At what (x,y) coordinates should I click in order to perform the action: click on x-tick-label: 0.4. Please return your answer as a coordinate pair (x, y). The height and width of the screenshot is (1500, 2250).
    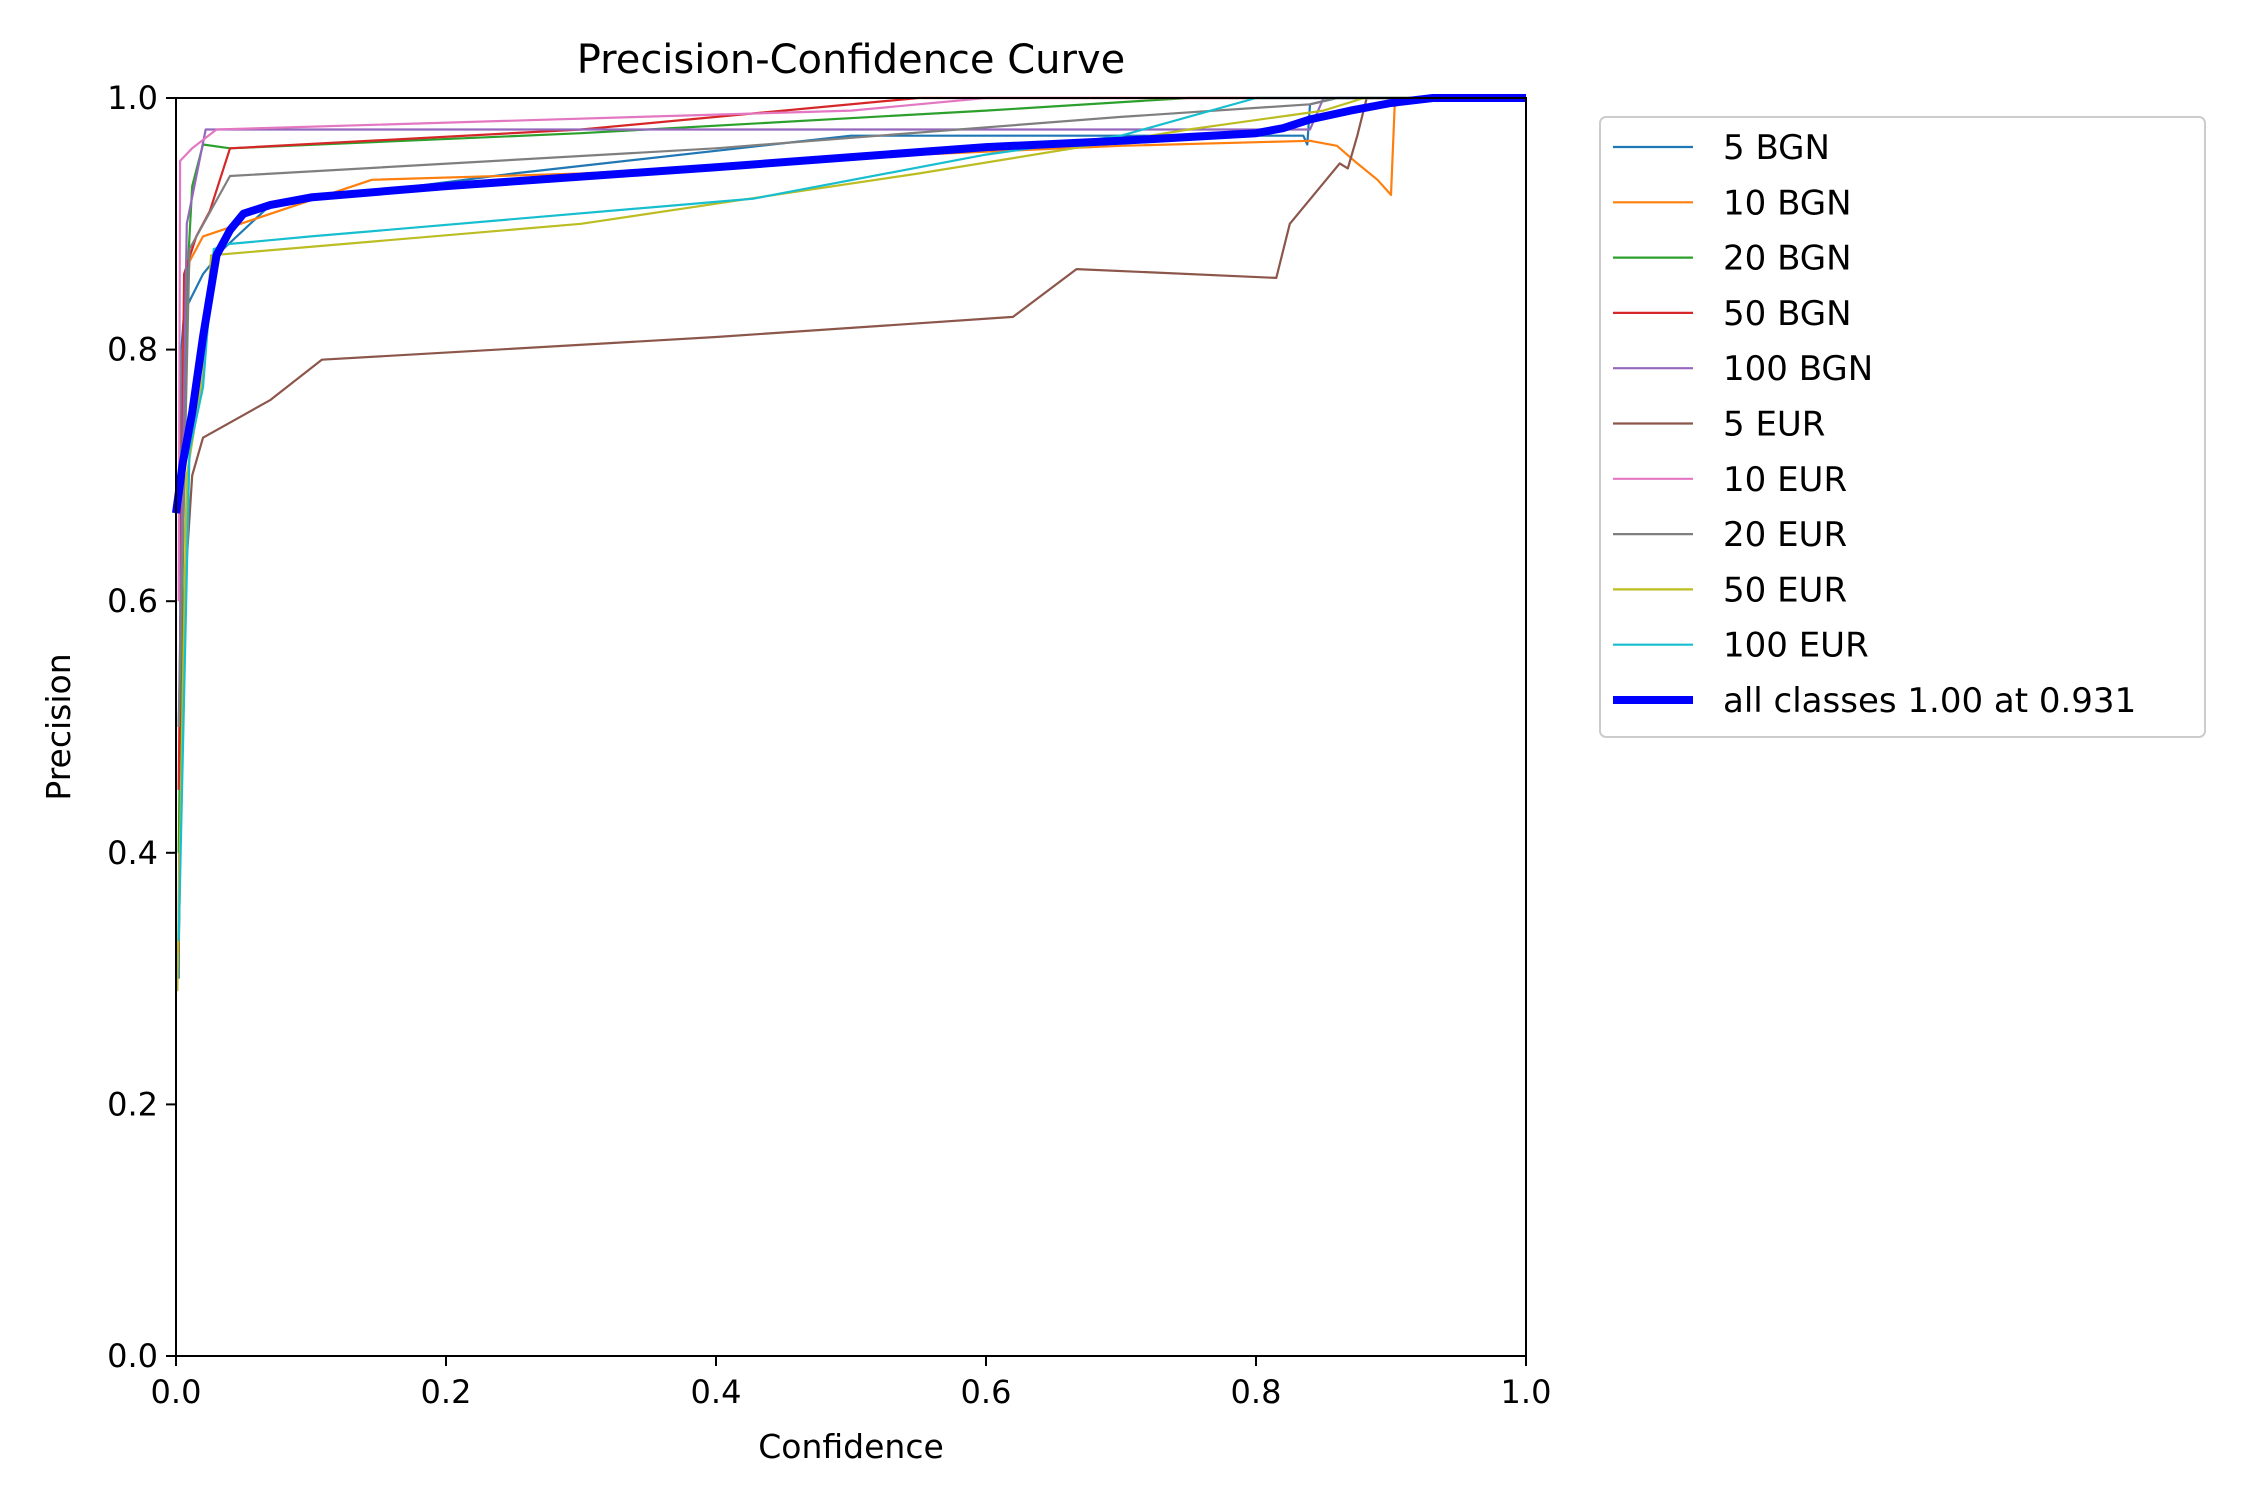
    Looking at the image, I should click on (716, 1392).